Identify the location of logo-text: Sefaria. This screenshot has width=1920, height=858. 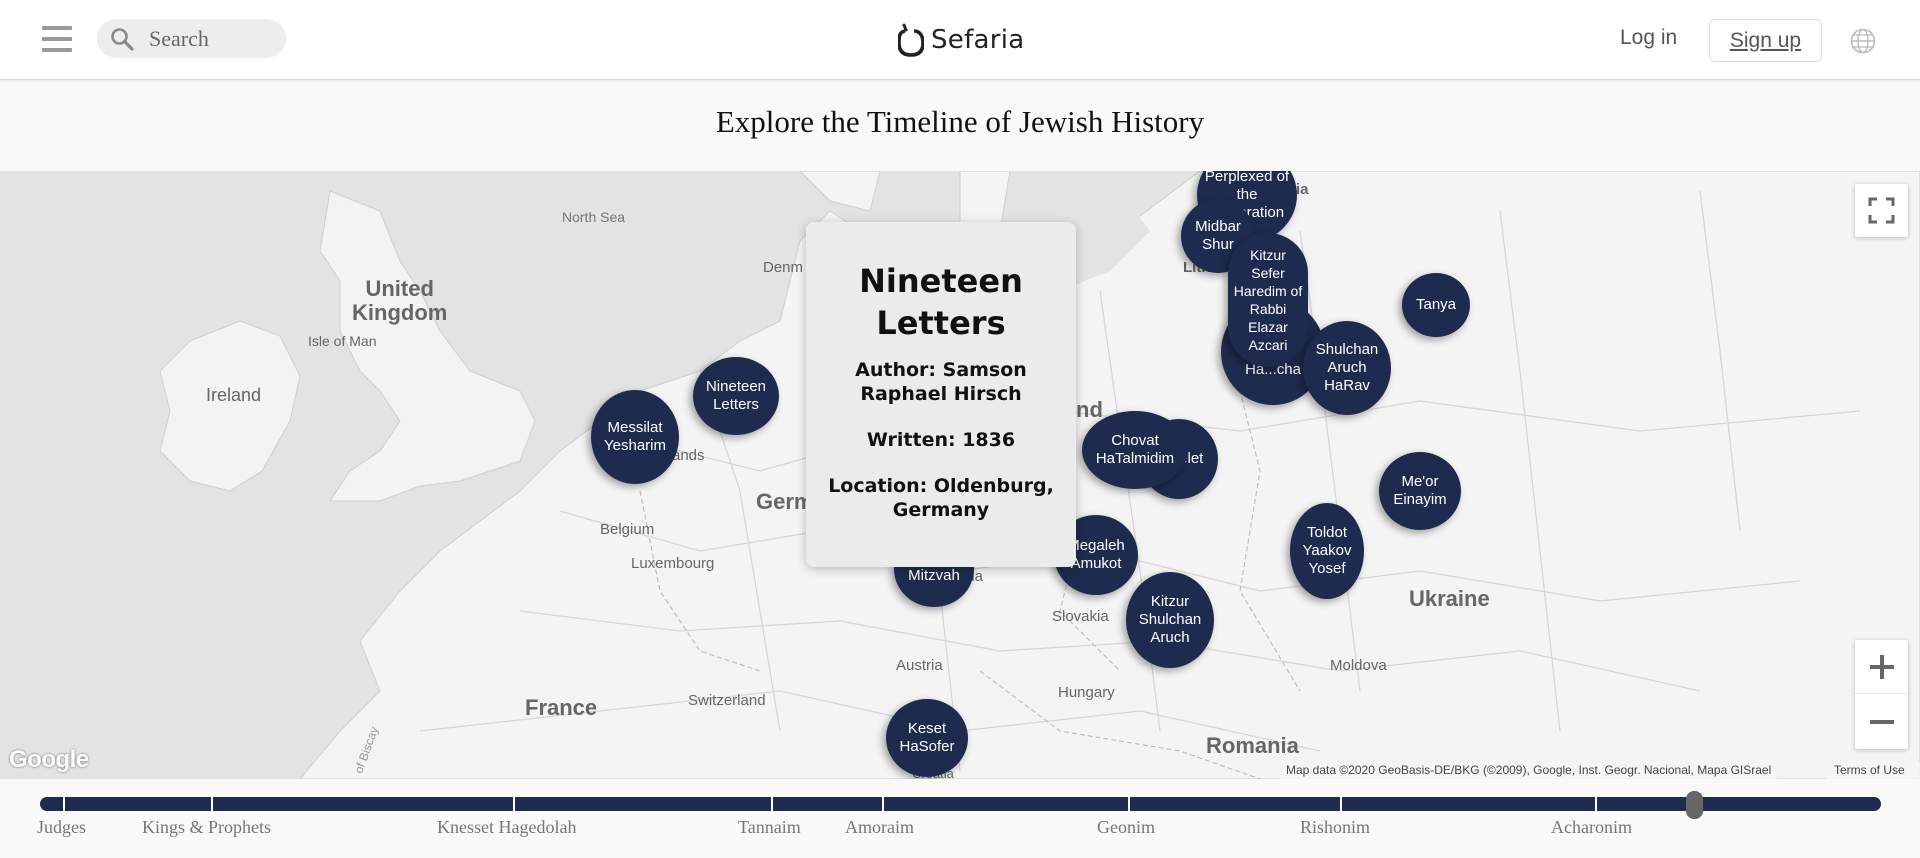
(978, 40).